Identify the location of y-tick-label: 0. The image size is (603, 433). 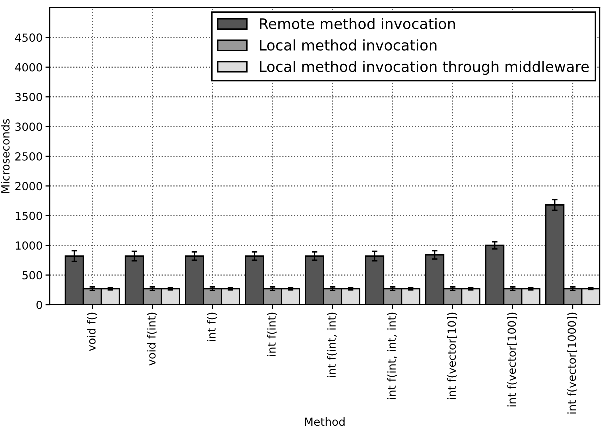
(39, 305).